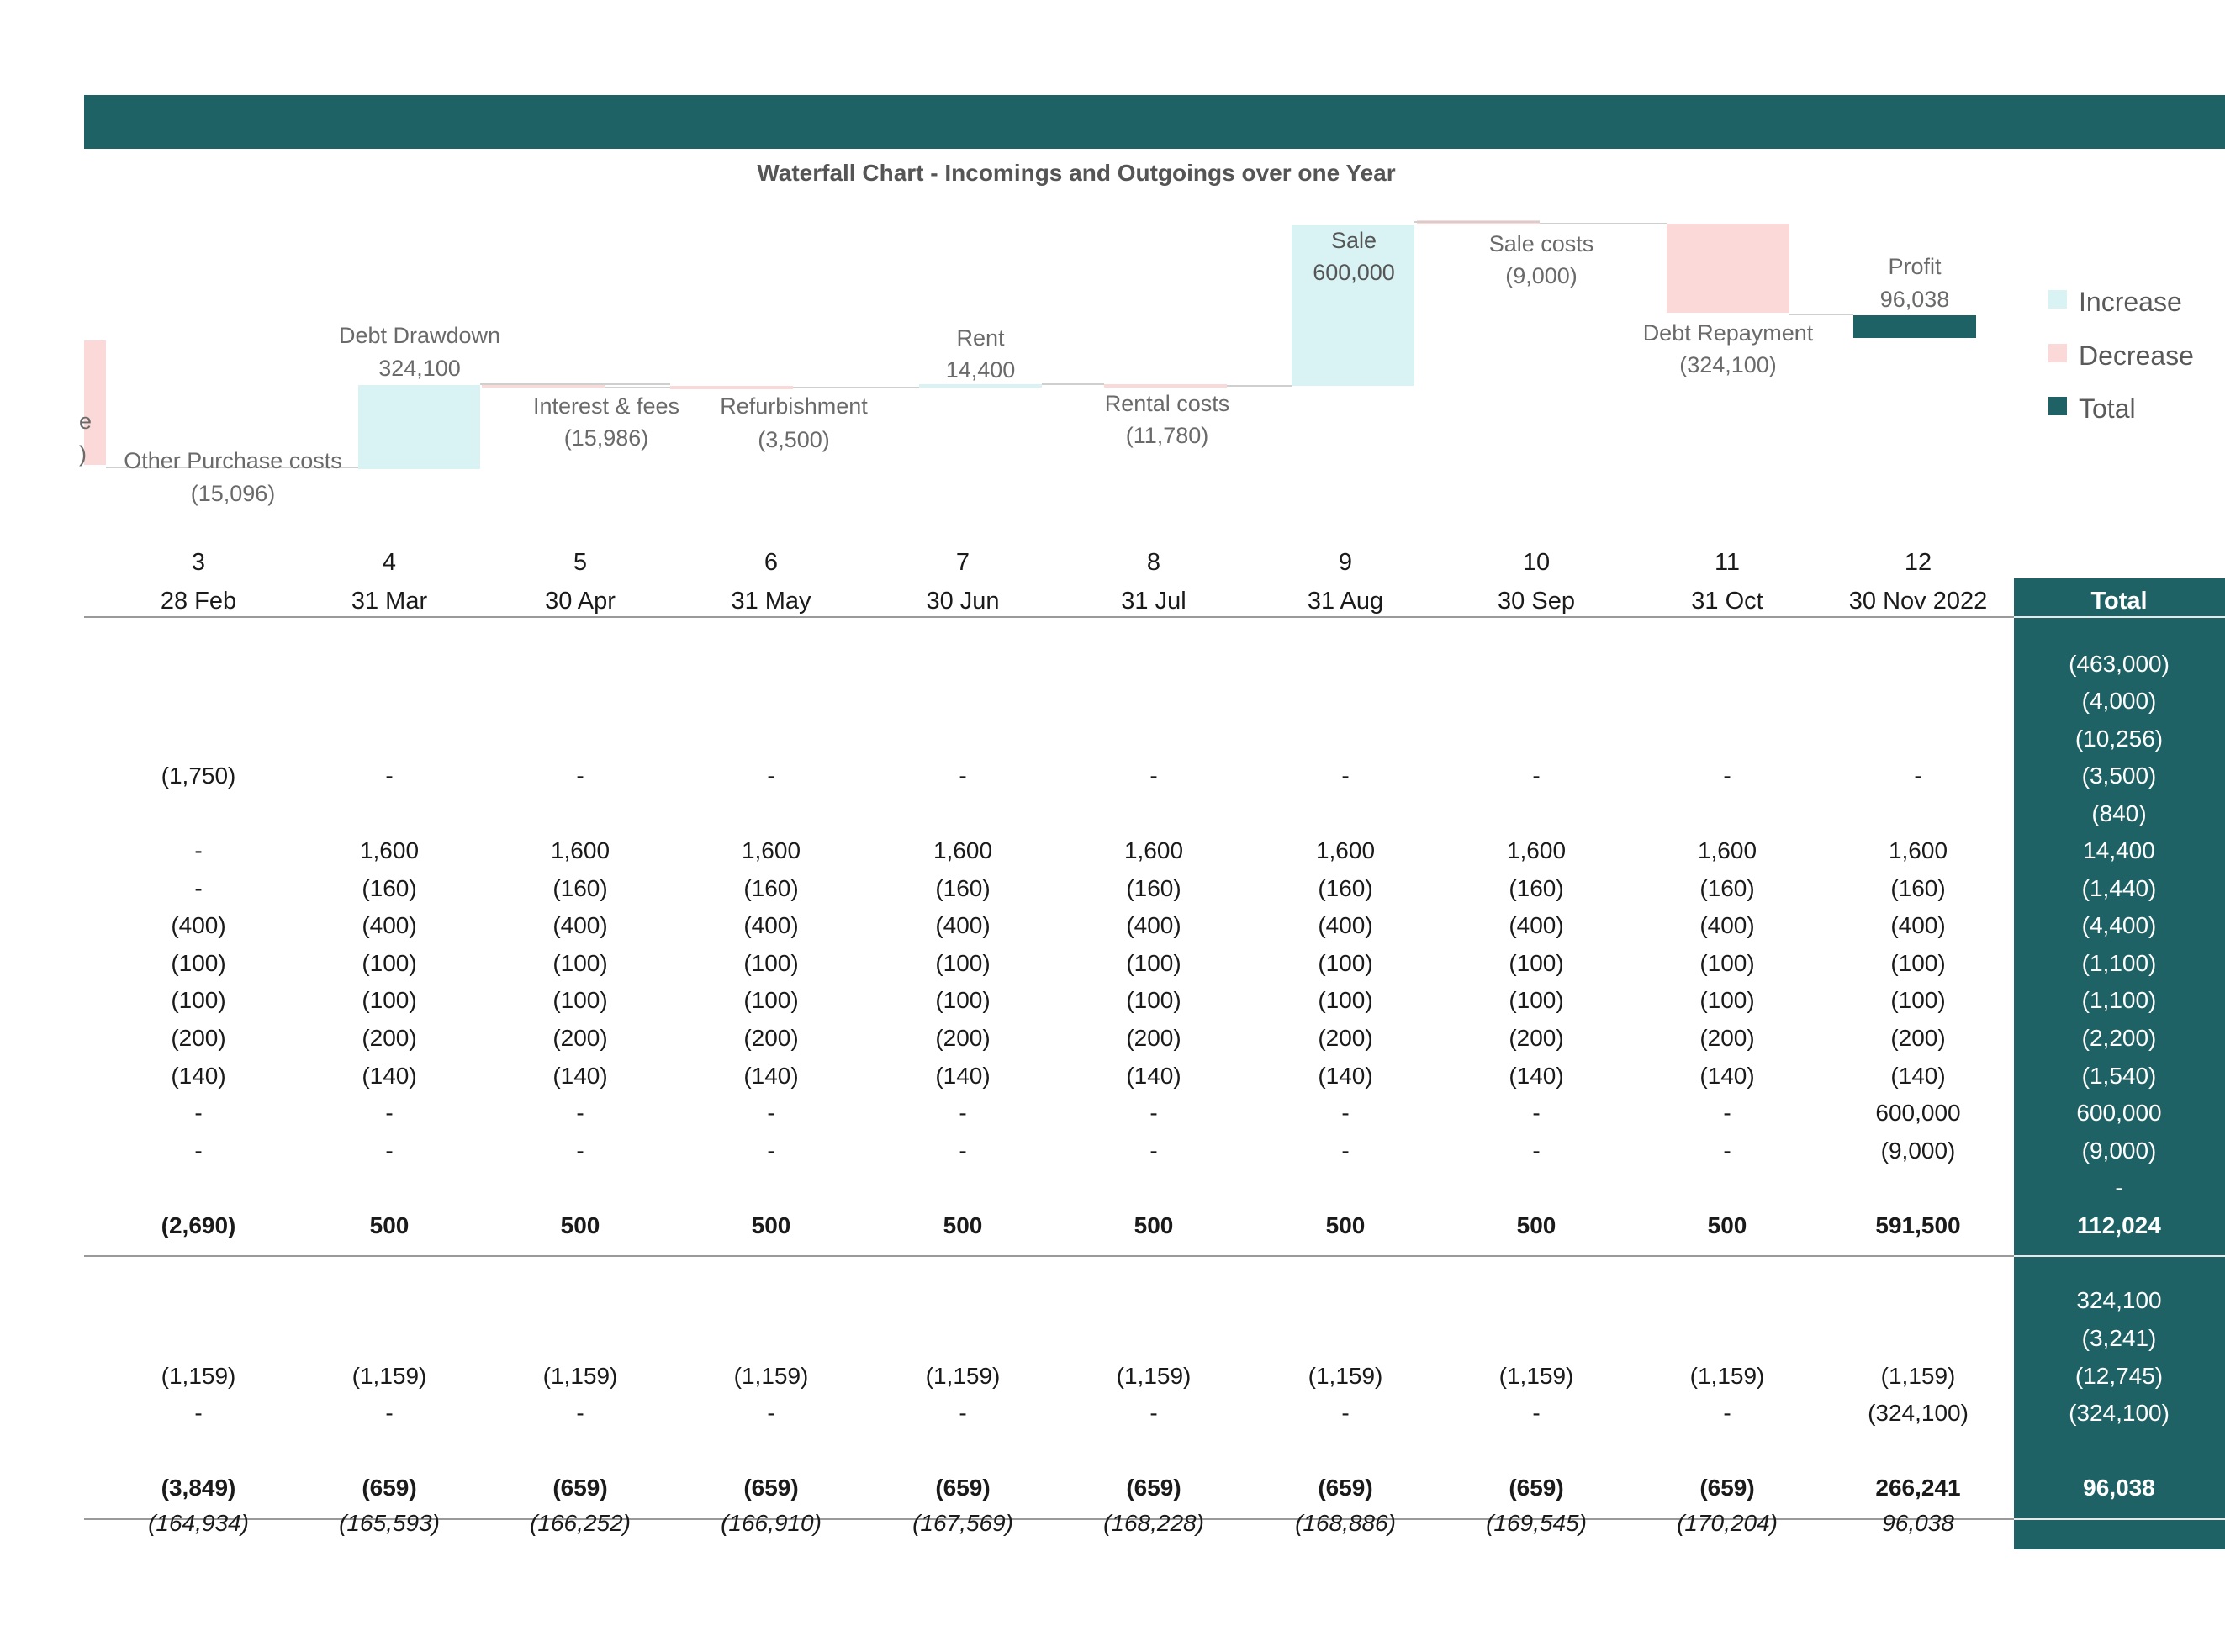 This screenshot has height=1652, width=2225. Describe the element at coordinates (1153, 601) in the screenshot. I see `period-date: 31 Jul` at that location.